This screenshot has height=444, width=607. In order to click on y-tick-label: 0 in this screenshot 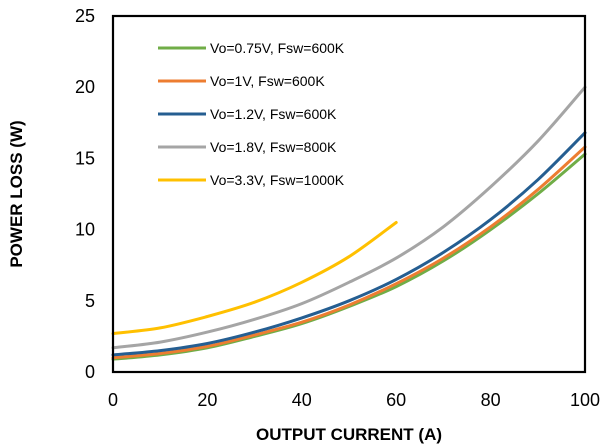, I will do `click(90, 372)`.